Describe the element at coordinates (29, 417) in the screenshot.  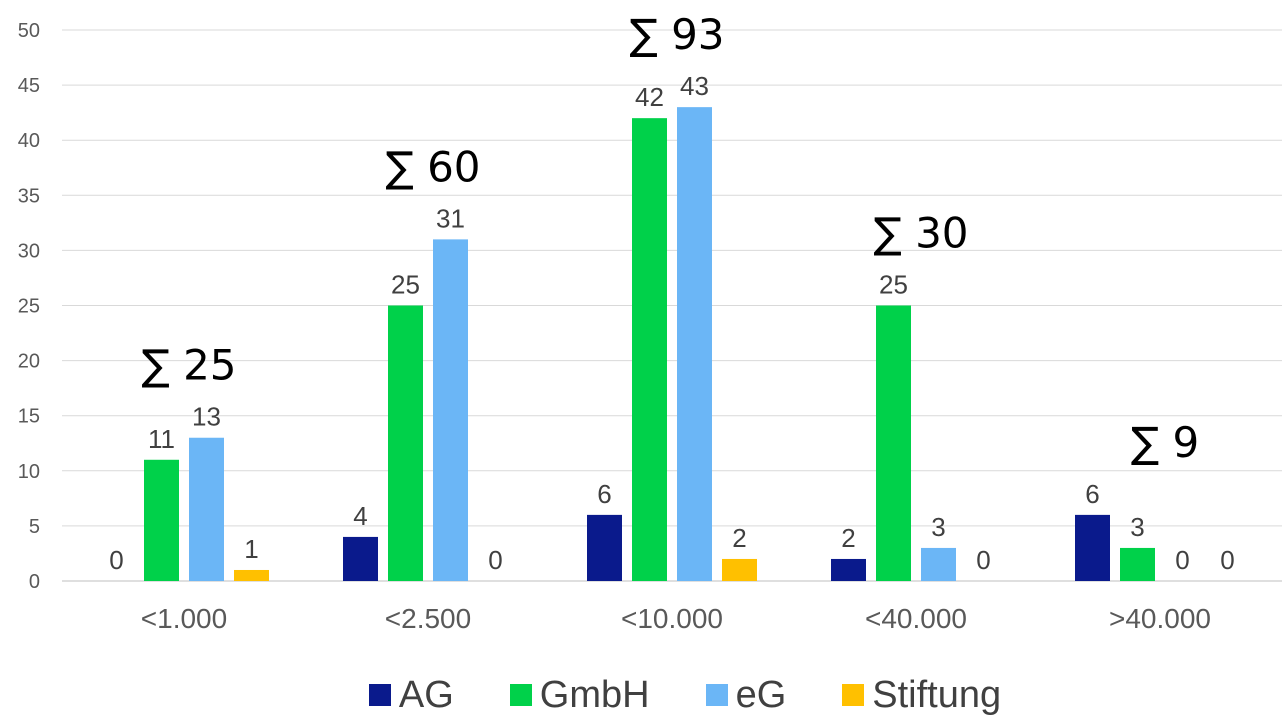
I see `y-tick-label: 15` at that location.